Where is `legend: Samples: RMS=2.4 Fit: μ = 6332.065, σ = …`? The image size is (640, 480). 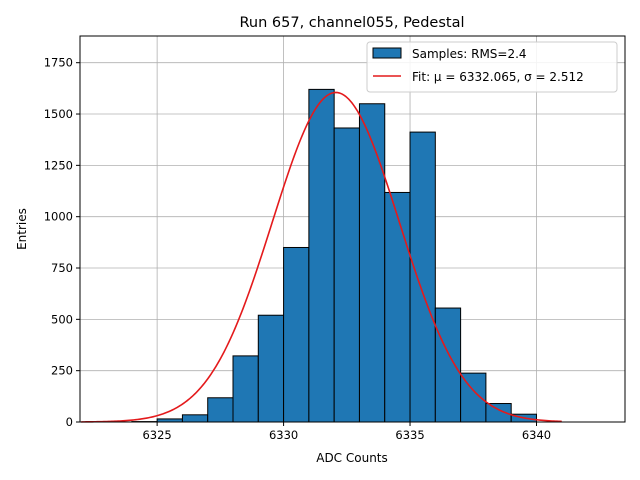 legend: Samples: RMS=2.4 Fit: μ = 6332.065, σ = … is located at coordinates (492, 67).